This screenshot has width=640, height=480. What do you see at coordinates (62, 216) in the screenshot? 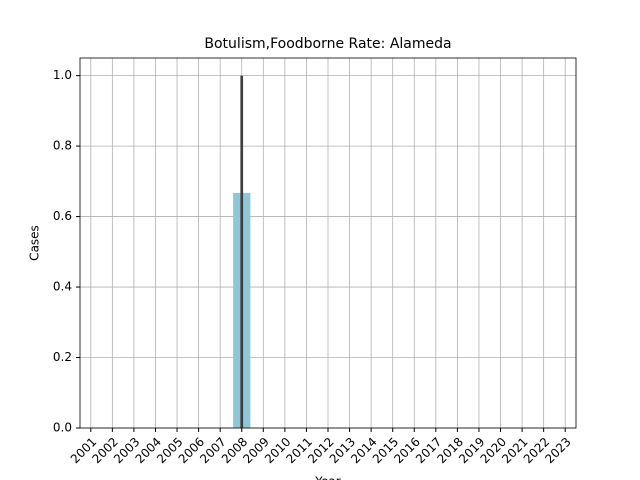
I see `y-tick-label: 0.6` at bounding box center [62, 216].